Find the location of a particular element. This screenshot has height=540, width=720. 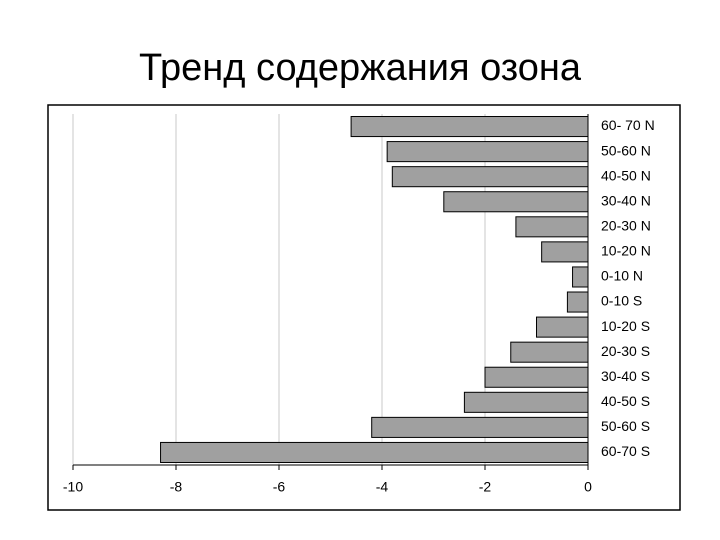

x-tick-label: -10 is located at coordinates (73, 487).